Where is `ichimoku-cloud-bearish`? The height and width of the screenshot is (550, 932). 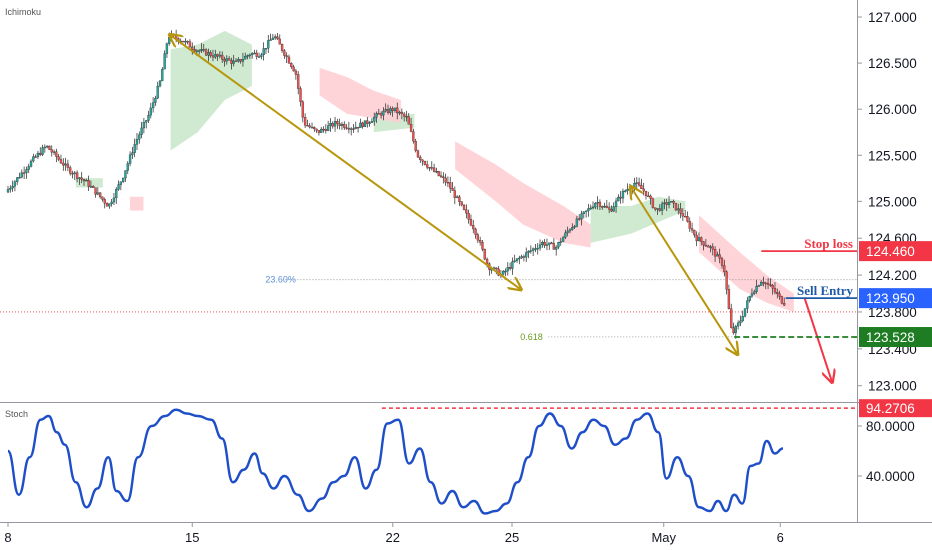
ichimoku-cloud-bearish is located at coordinates (136, 203).